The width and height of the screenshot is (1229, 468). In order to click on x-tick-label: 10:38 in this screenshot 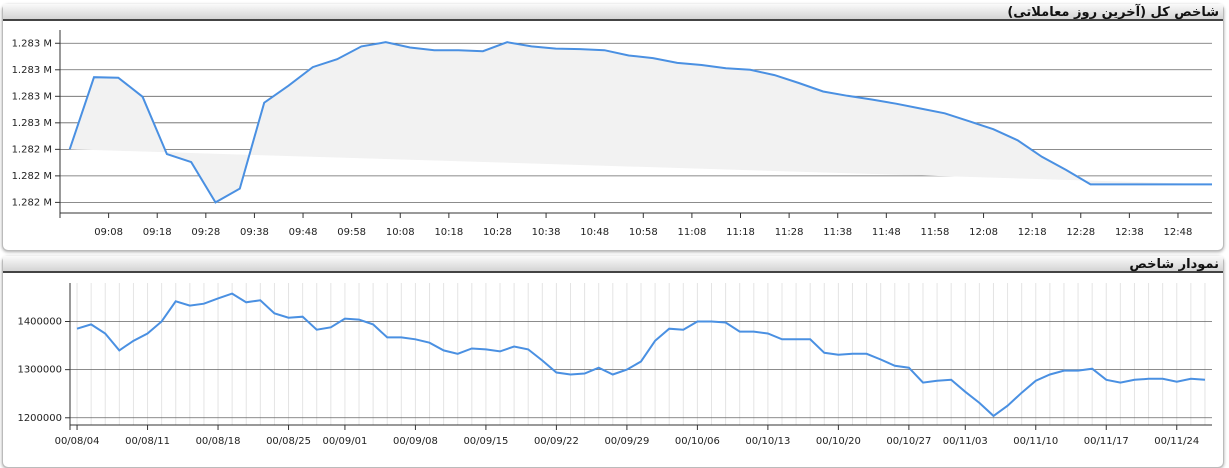, I will do `click(546, 232)`.